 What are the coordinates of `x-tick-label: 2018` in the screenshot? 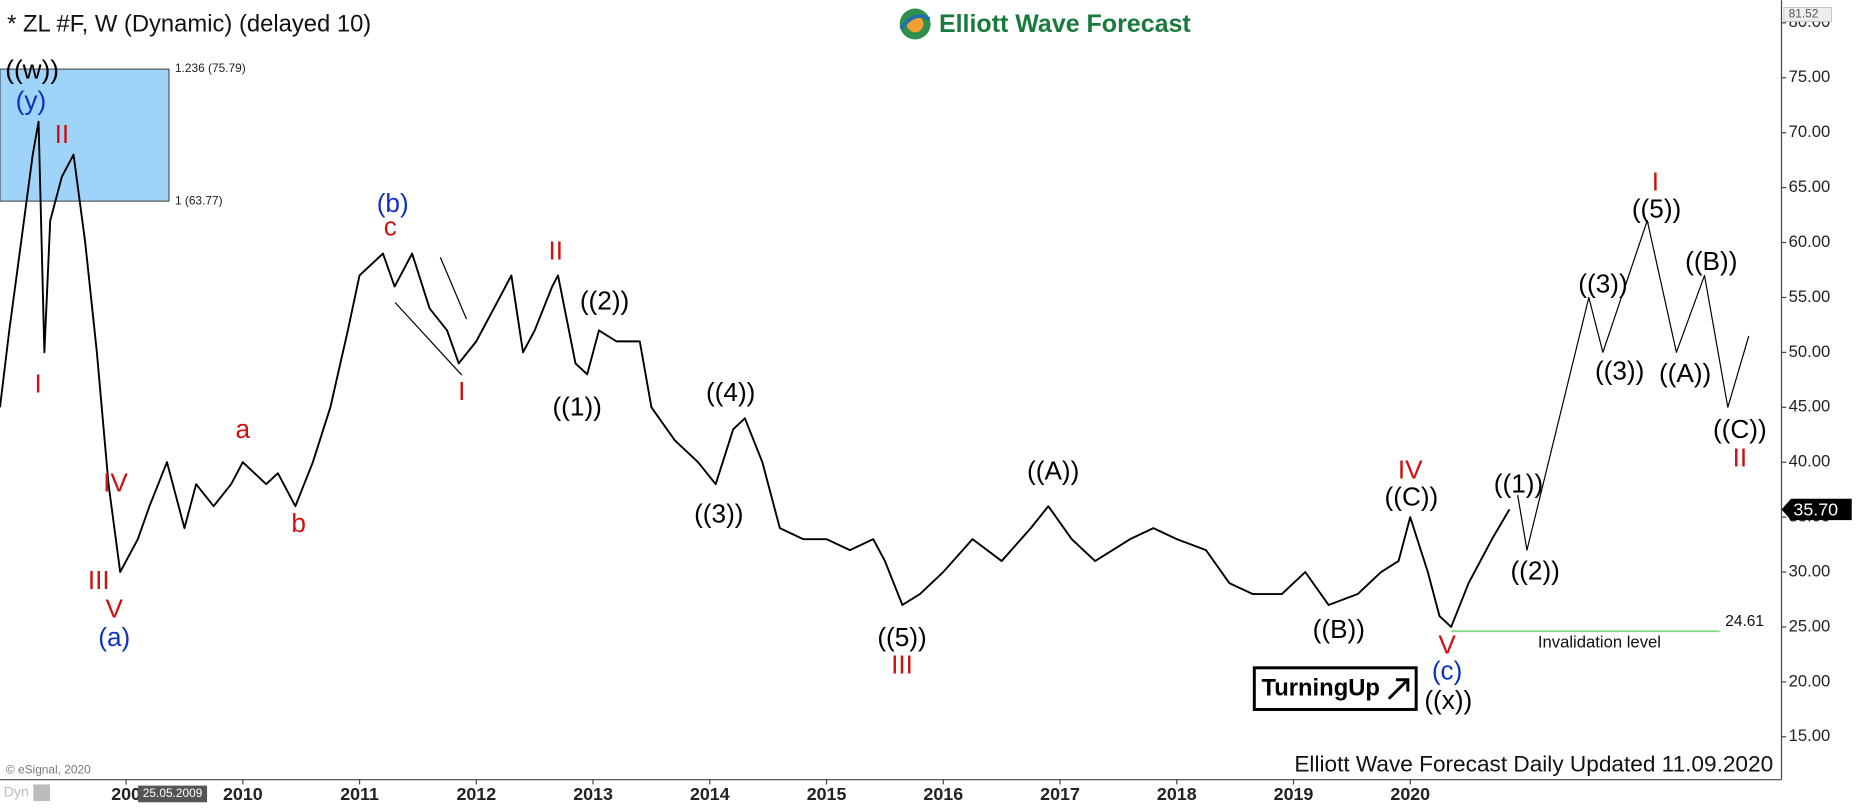 It's located at (1177, 794).